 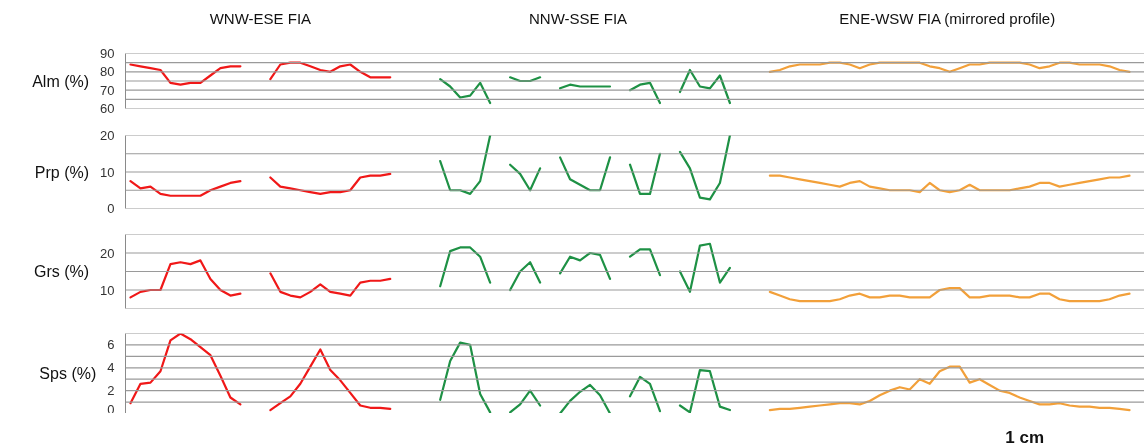 What do you see at coordinates (107, 108) in the screenshot?
I see `y-tick-label: 60` at bounding box center [107, 108].